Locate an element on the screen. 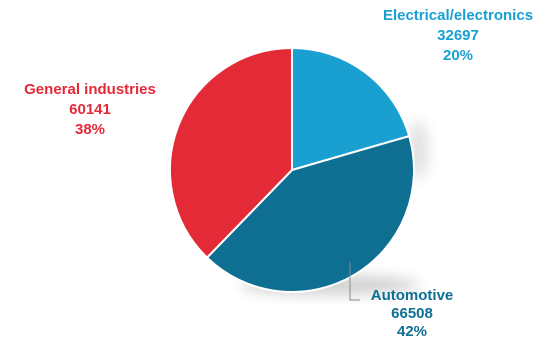  slice-label-general: General industries 60141 38% is located at coordinates (90, 109).